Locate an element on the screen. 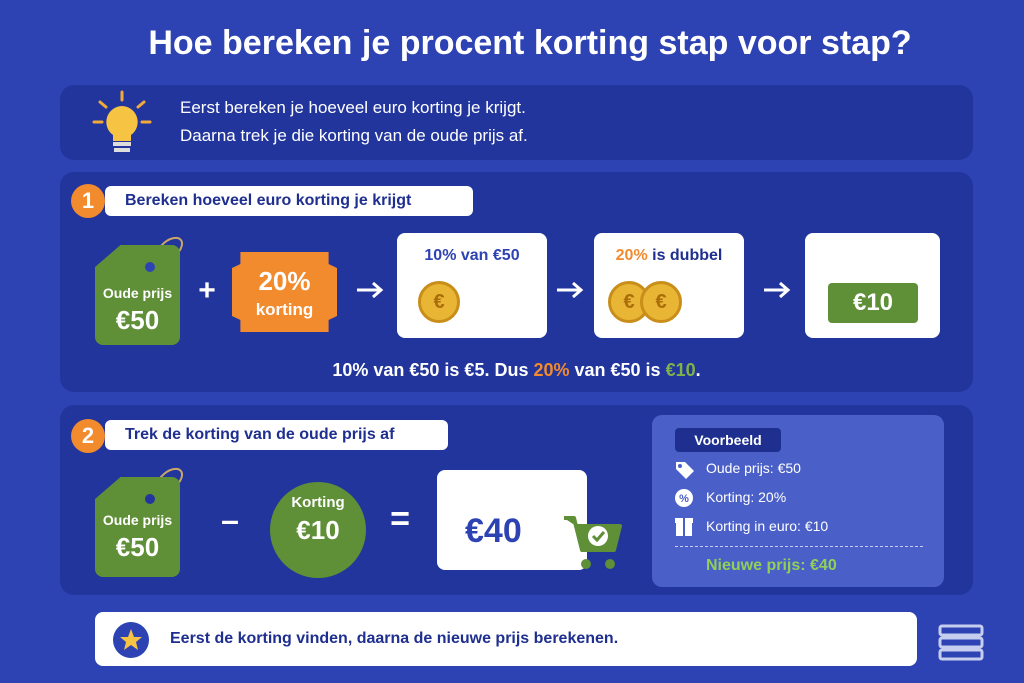 The width and height of the screenshot is (1024, 683). summary-part: 10% van €50 is €5. Dus is located at coordinates (433, 370).